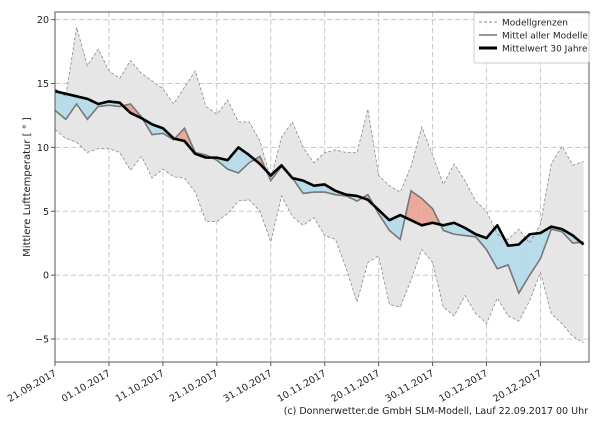  Describe the element at coordinates (194, 386) in the screenshot. I see `x-tick-label: 21.10.2017` at that location.